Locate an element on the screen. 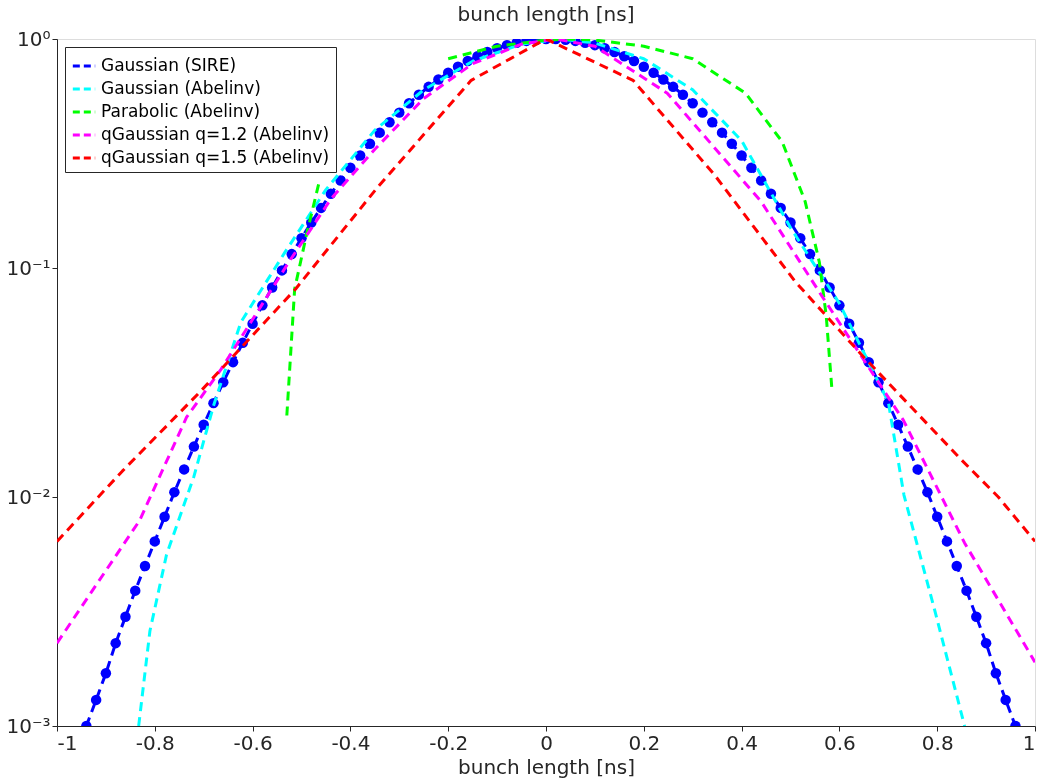  legend-label: qGaussian q=1.2 (Abelinv) is located at coordinates (215, 134).